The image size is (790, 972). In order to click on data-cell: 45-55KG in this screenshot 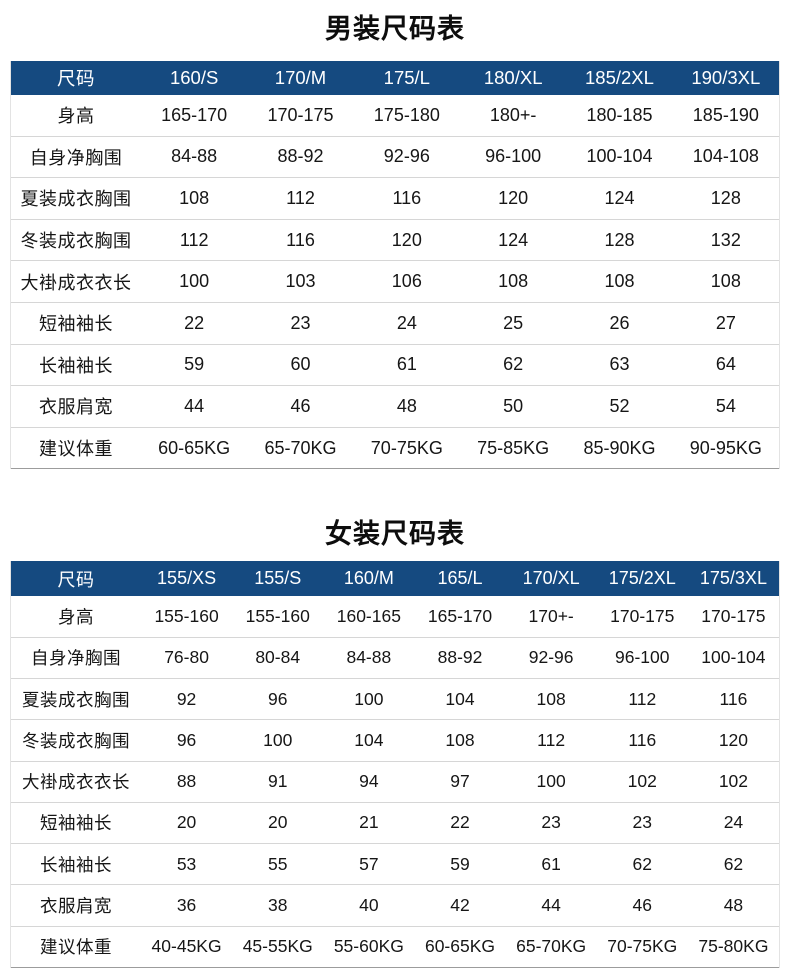, I will do `click(277, 946)`.